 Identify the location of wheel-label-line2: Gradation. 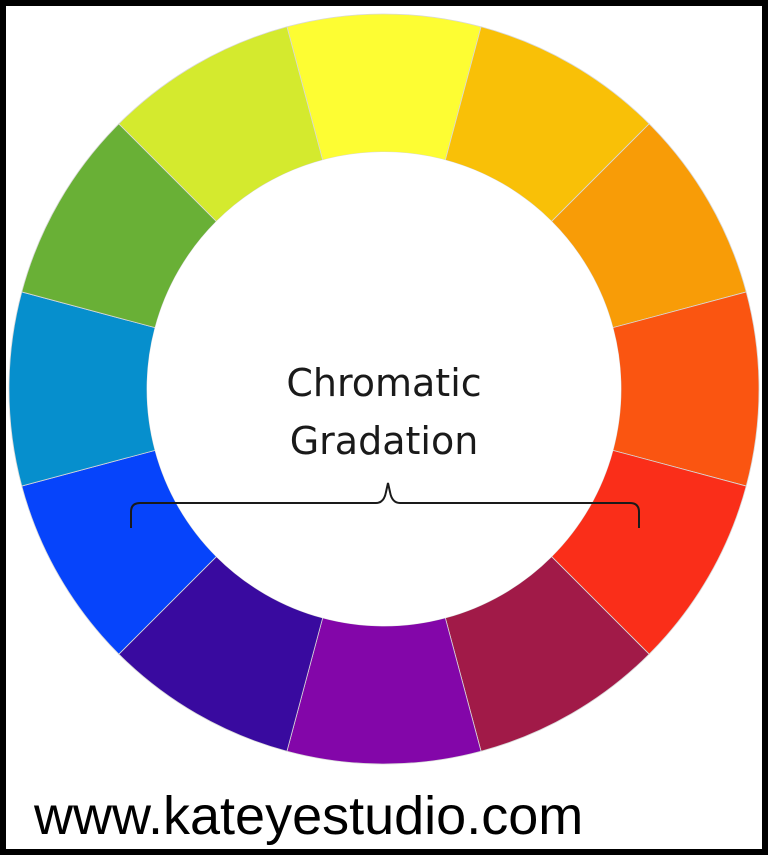
(384, 441).